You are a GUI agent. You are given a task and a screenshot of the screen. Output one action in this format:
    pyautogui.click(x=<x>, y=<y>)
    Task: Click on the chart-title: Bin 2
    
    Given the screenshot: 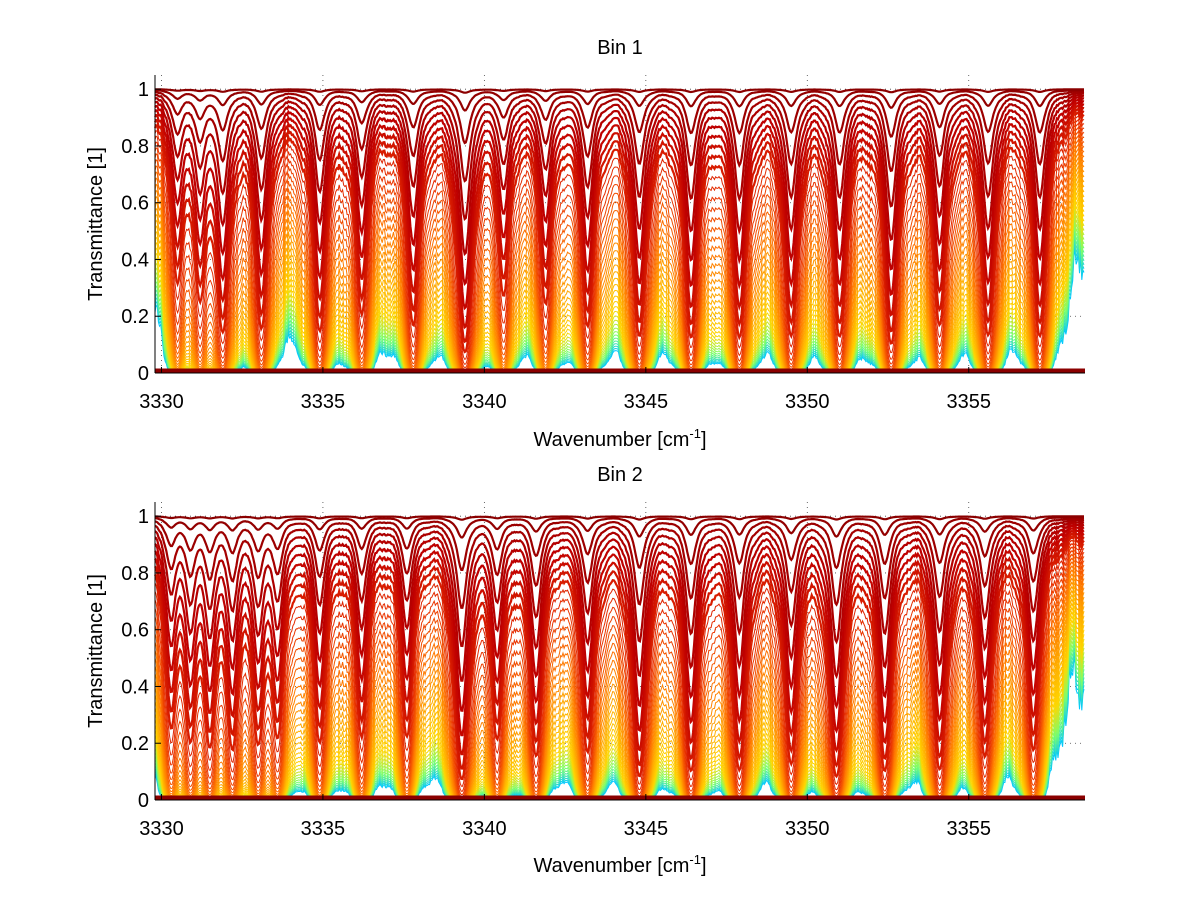 What is the action you would take?
    pyautogui.click(x=620, y=475)
    